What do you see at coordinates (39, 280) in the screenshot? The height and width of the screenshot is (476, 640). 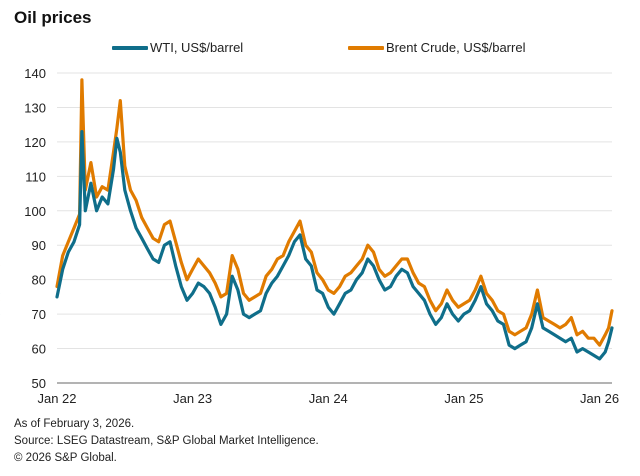 I see `y-tick-label: 80` at bounding box center [39, 280].